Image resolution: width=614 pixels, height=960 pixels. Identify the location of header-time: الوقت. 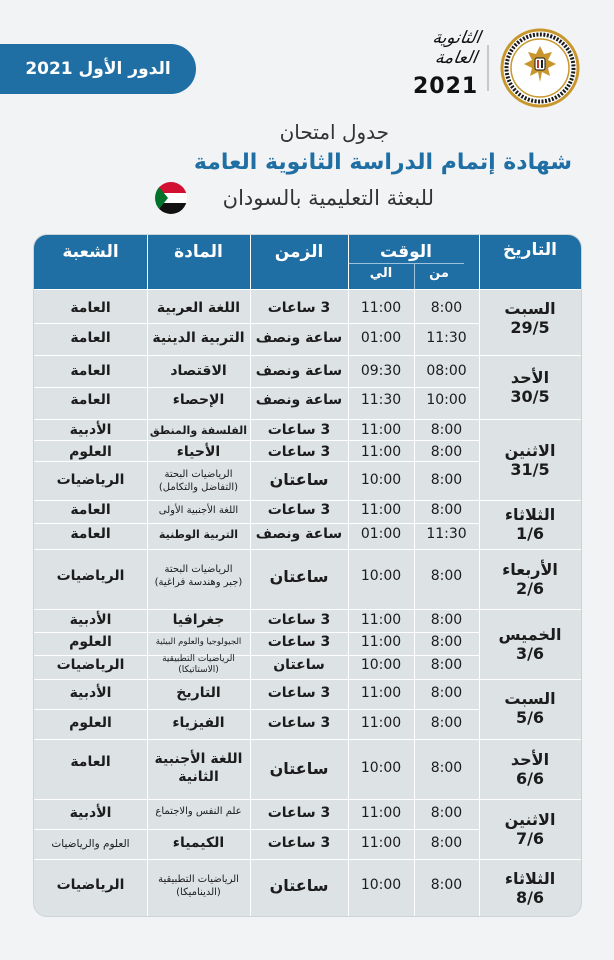
(406, 252).